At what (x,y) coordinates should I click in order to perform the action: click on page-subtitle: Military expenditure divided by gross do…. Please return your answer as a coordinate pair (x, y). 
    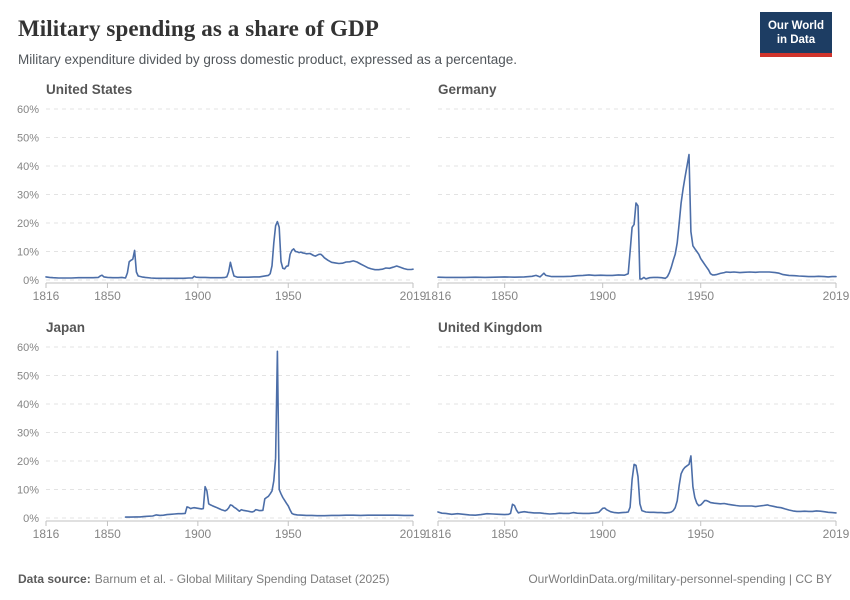
    Looking at the image, I should click on (268, 59).